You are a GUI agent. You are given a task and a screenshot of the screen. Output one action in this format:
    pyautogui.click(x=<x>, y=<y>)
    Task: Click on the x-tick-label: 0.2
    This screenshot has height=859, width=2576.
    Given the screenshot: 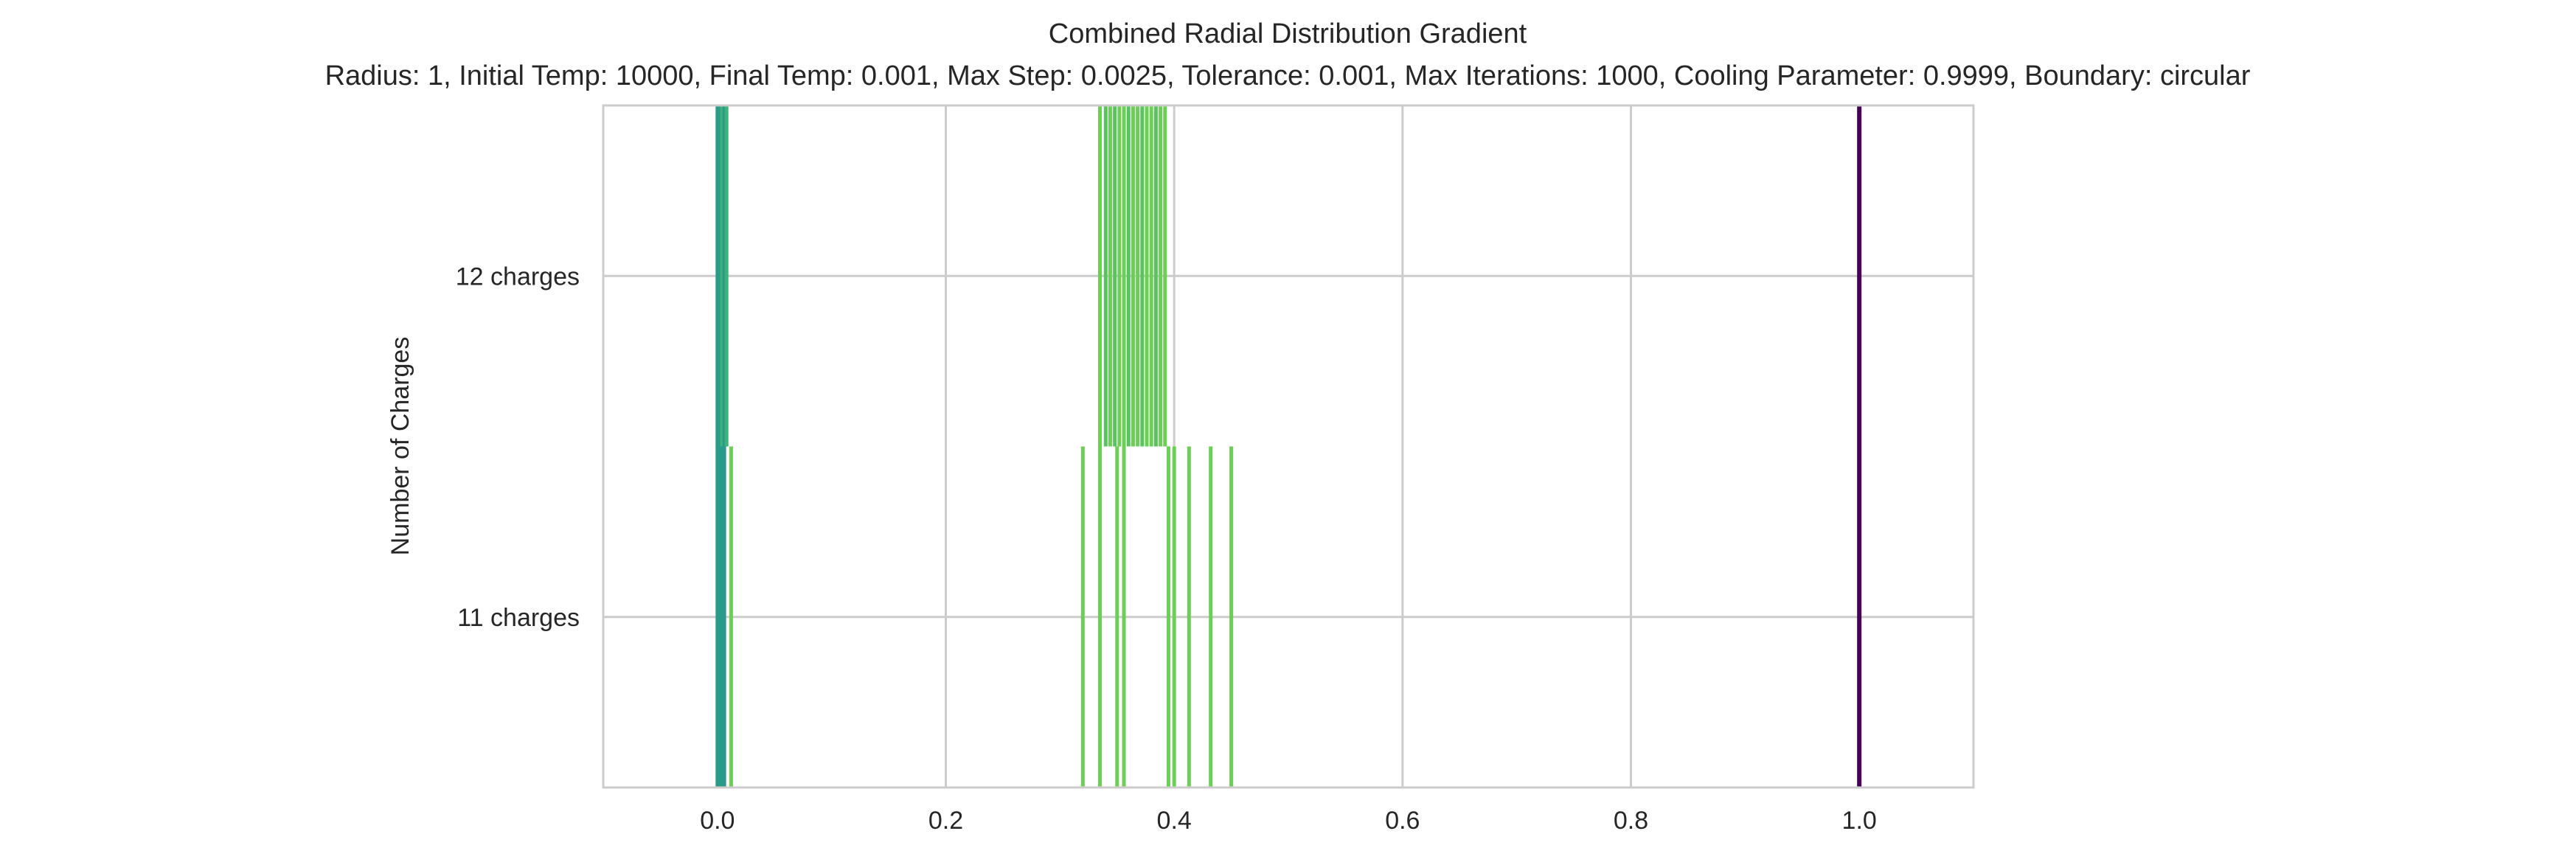 What is the action you would take?
    pyautogui.click(x=945, y=821)
    